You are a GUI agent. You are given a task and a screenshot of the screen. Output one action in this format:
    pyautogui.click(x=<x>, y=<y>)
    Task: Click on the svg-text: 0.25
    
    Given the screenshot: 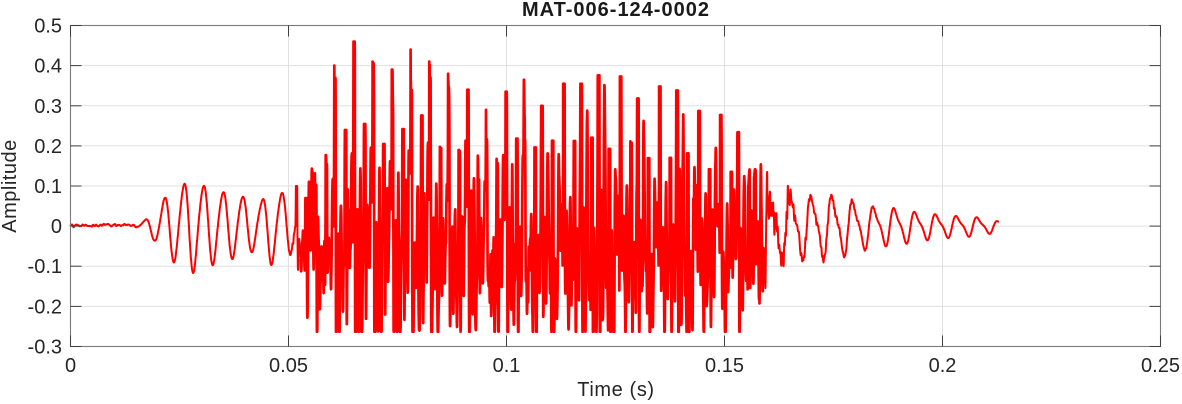 What is the action you would take?
    pyautogui.click(x=1160, y=366)
    